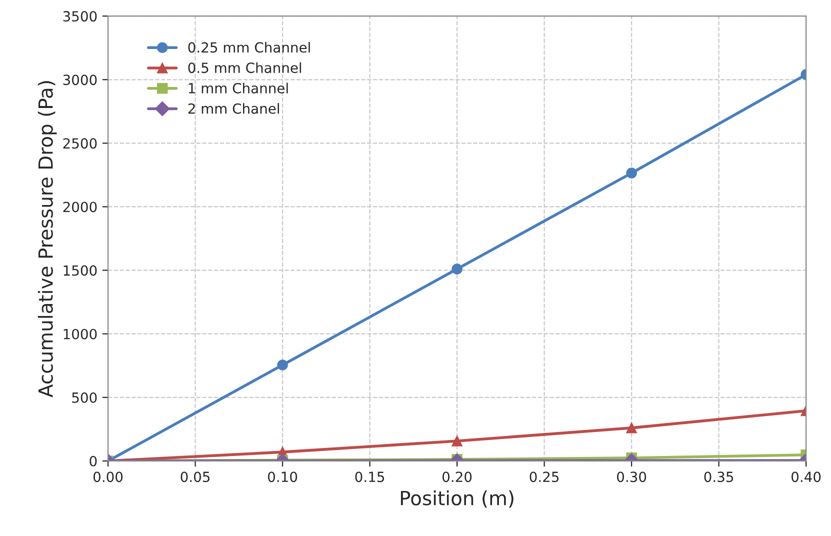  I want to click on y-tick-label: 1500, so click(80, 270).